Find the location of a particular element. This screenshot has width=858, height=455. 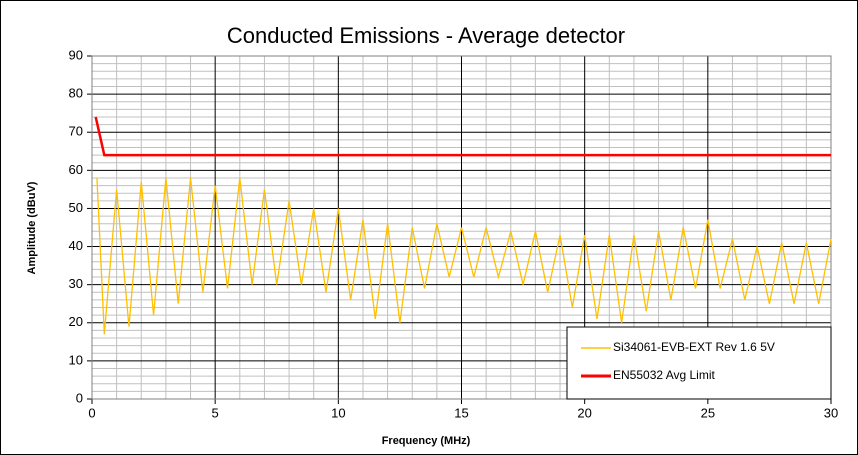

y-tick-label: 50 is located at coordinates (76, 207).